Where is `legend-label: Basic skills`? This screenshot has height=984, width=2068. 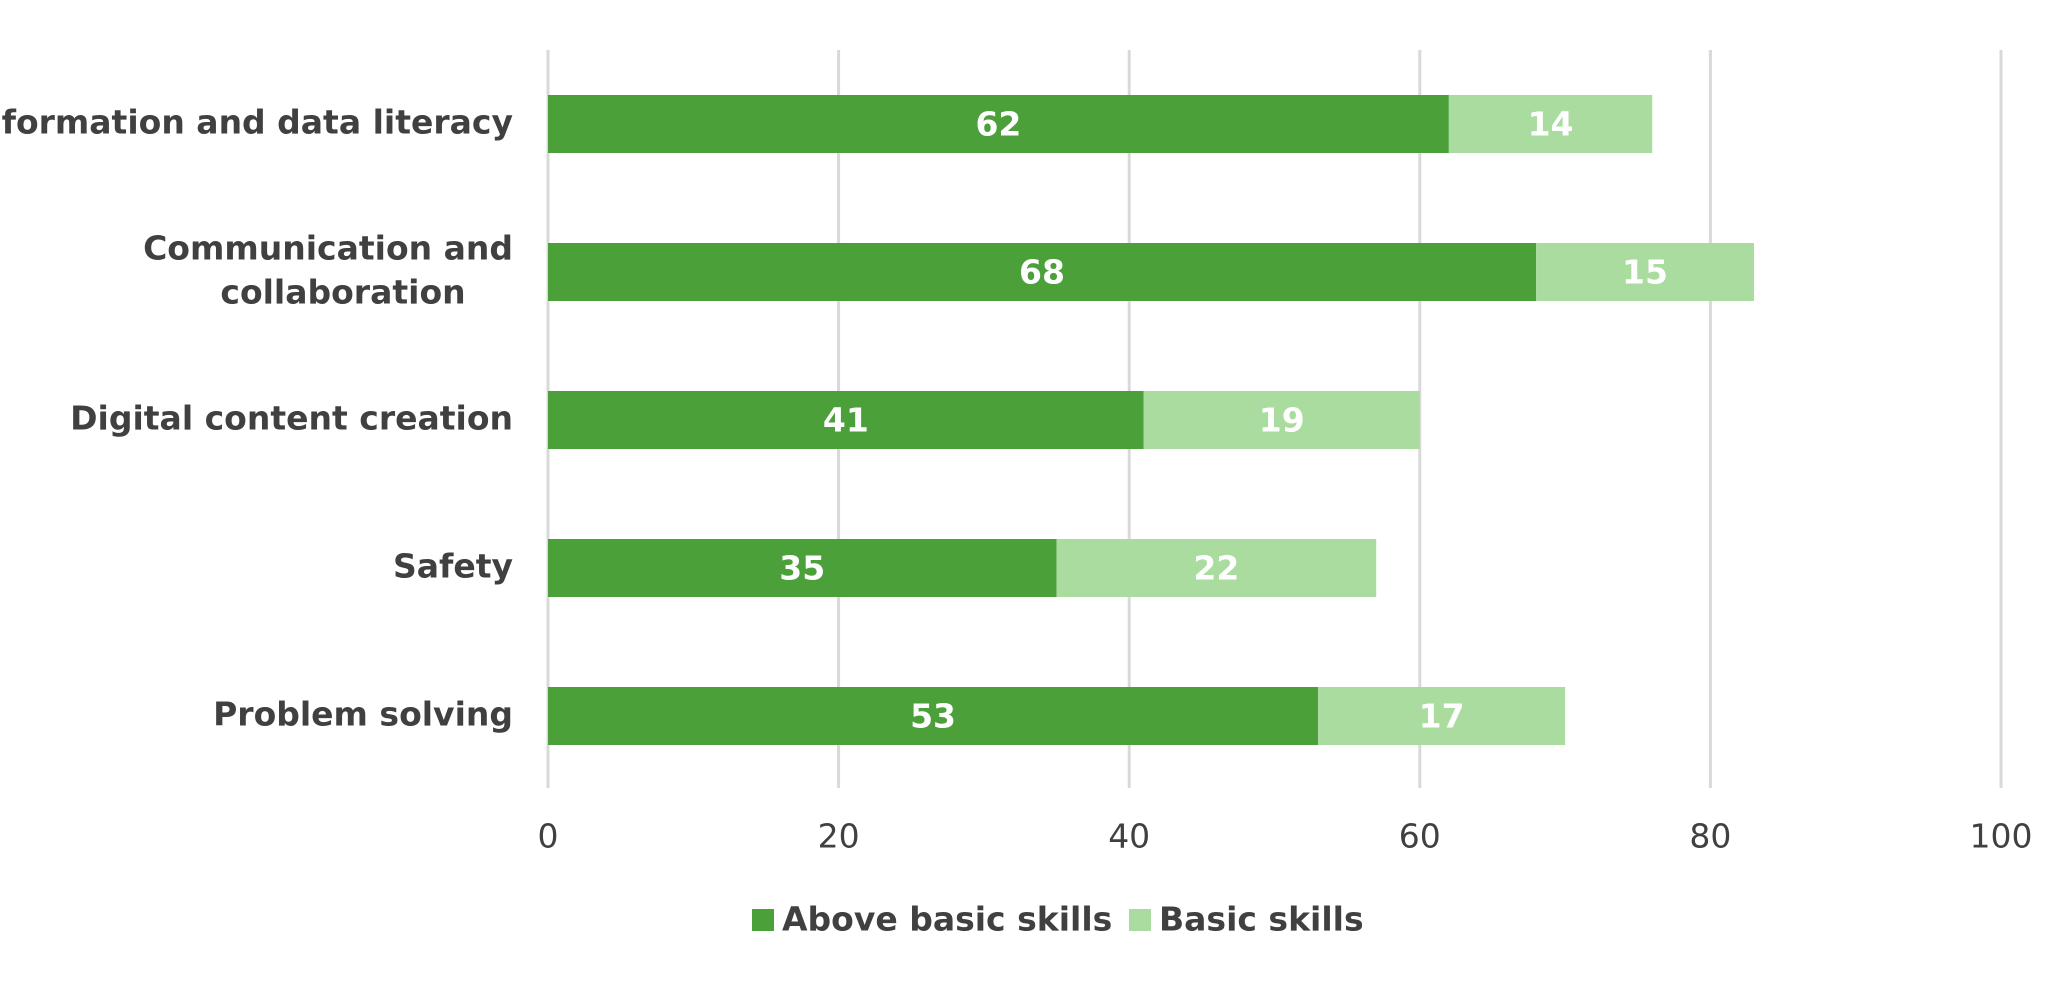
legend-label: Basic skills is located at coordinates (1261, 919).